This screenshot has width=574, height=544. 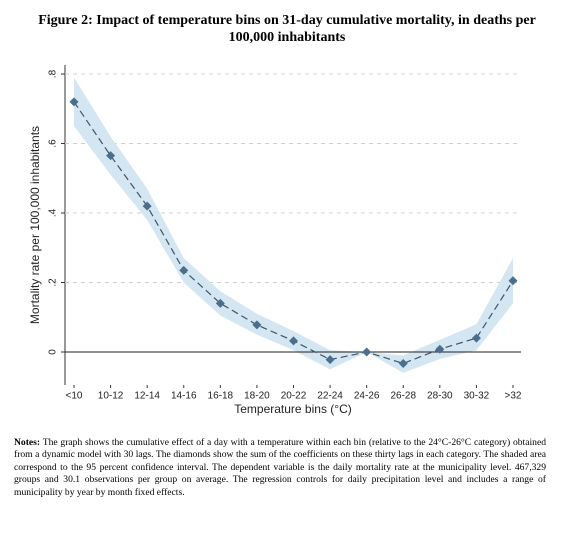 I want to click on x-tick-label: 24-26, so click(x=367, y=396).